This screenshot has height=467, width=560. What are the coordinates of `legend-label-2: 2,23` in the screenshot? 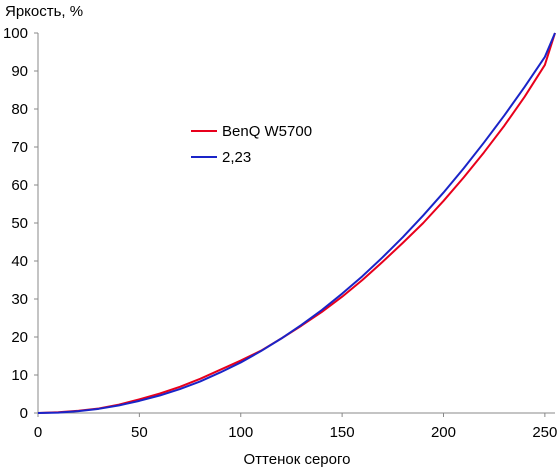 It's located at (236, 157).